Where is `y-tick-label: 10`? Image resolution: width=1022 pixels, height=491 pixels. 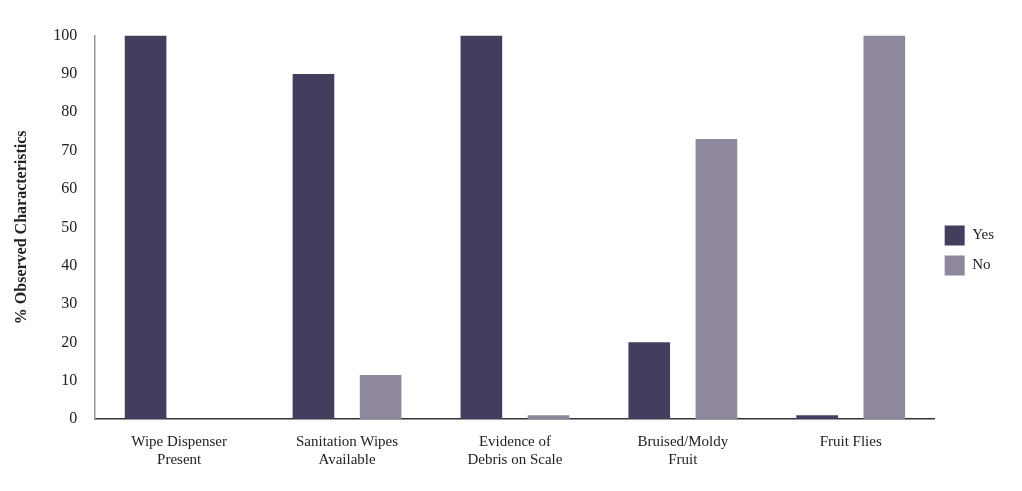 y-tick-label: 10 is located at coordinates (69, 379).